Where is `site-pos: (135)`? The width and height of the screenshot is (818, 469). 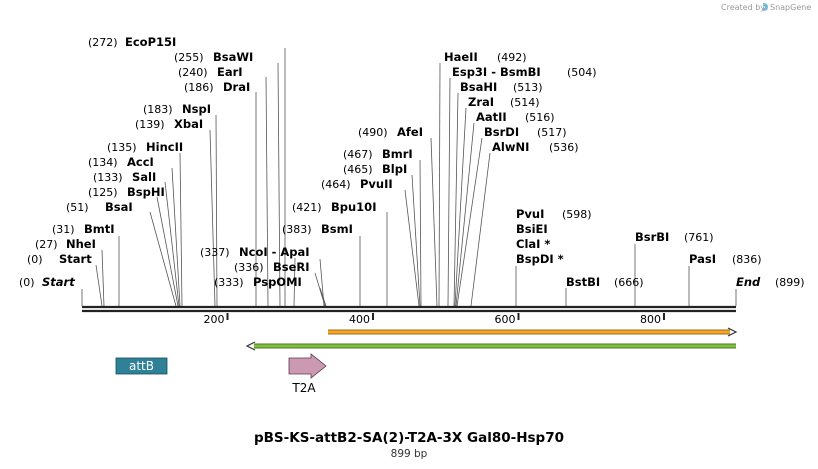
site-pos: (135) is located at coordinates (122, 147).